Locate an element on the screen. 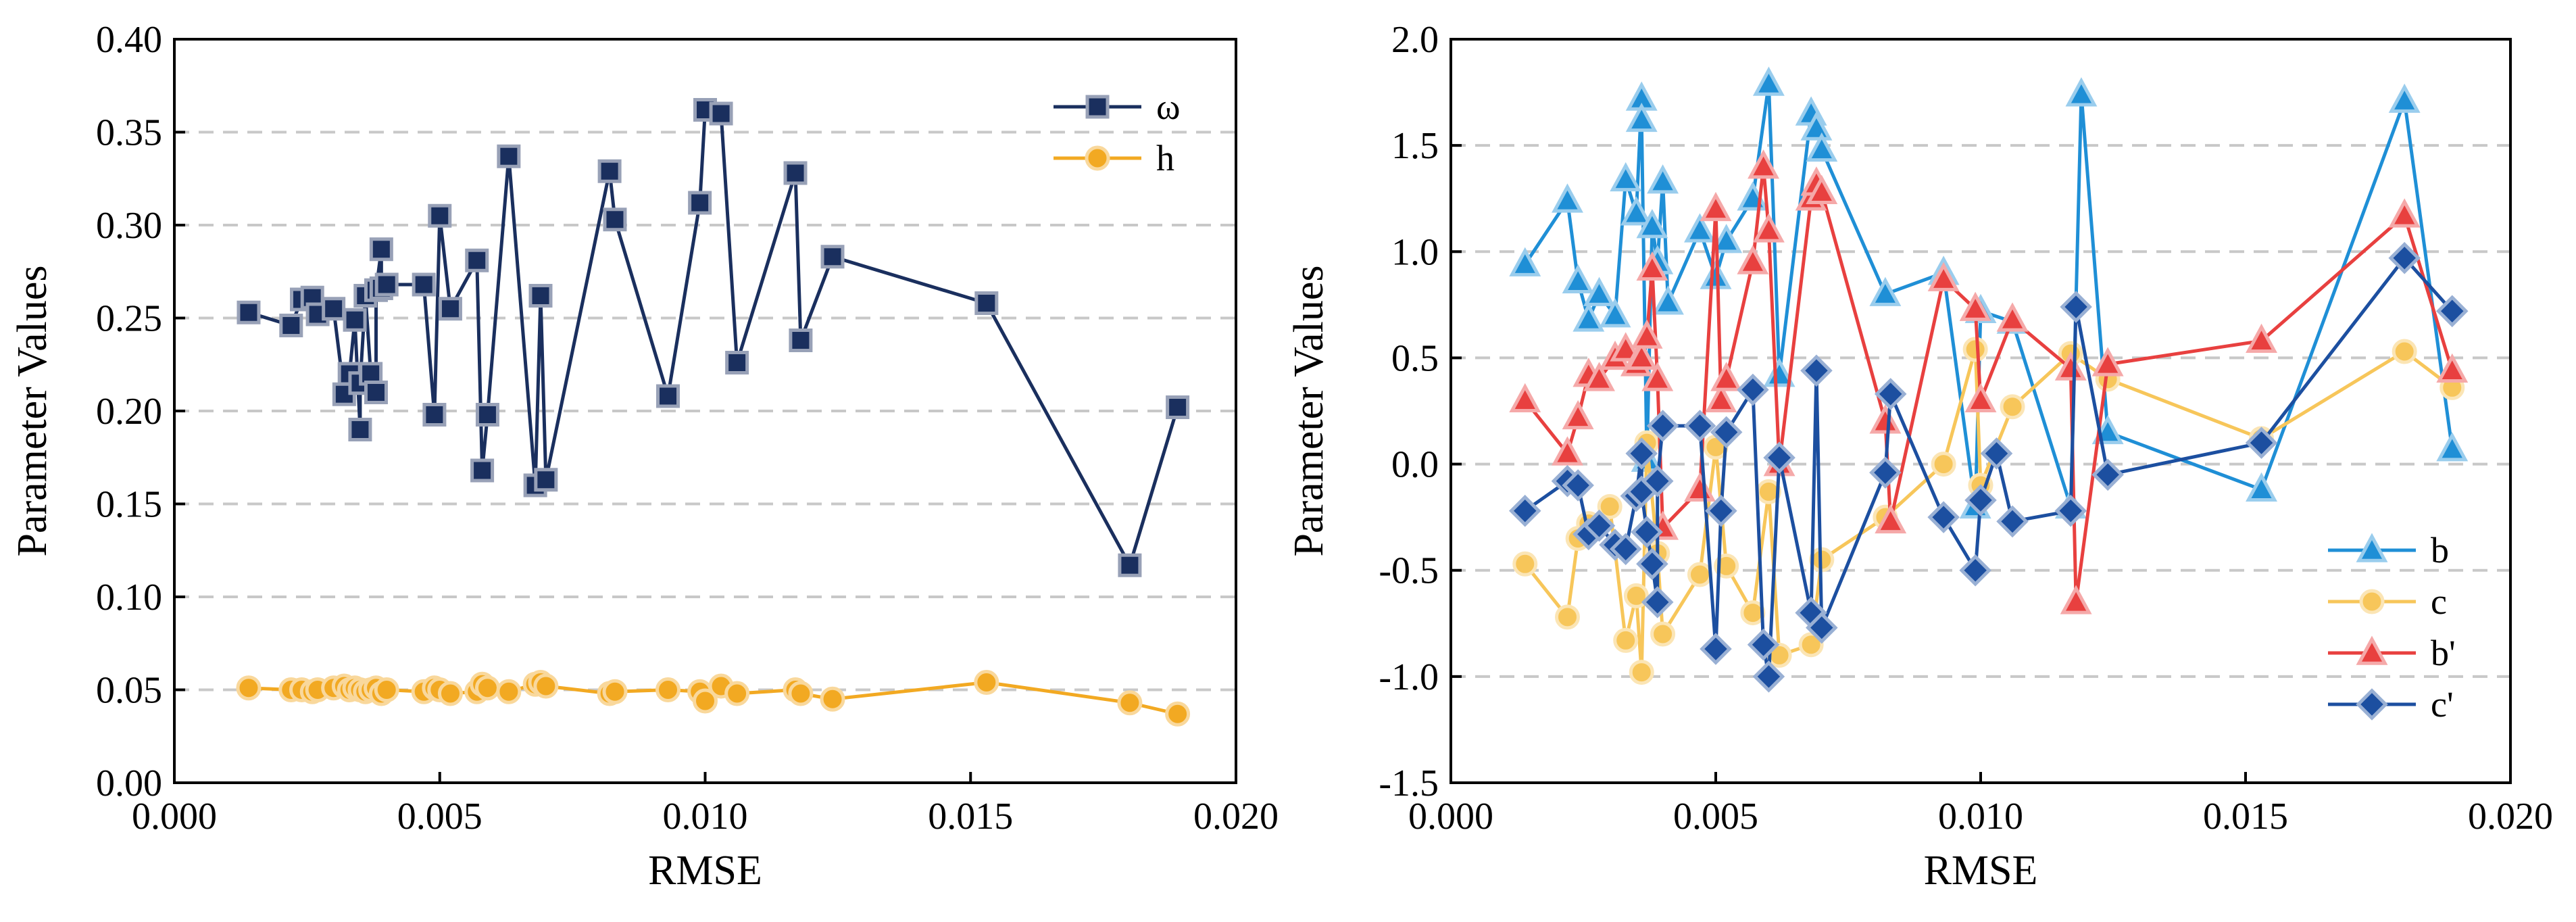  y-tick-label: -1.0 is located at coordinates (1409, 677).